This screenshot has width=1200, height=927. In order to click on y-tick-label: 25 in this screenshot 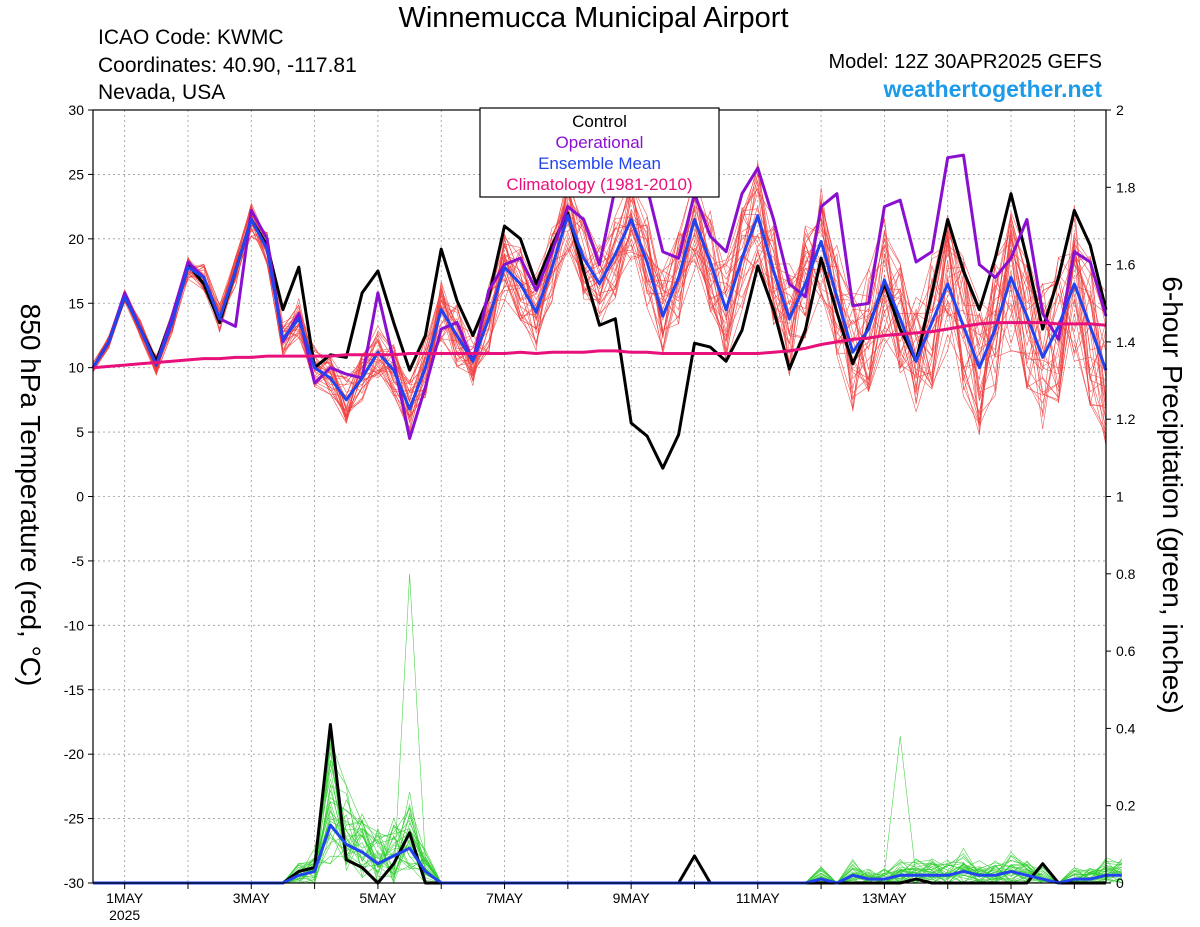, I will do `click(76, 174)`.